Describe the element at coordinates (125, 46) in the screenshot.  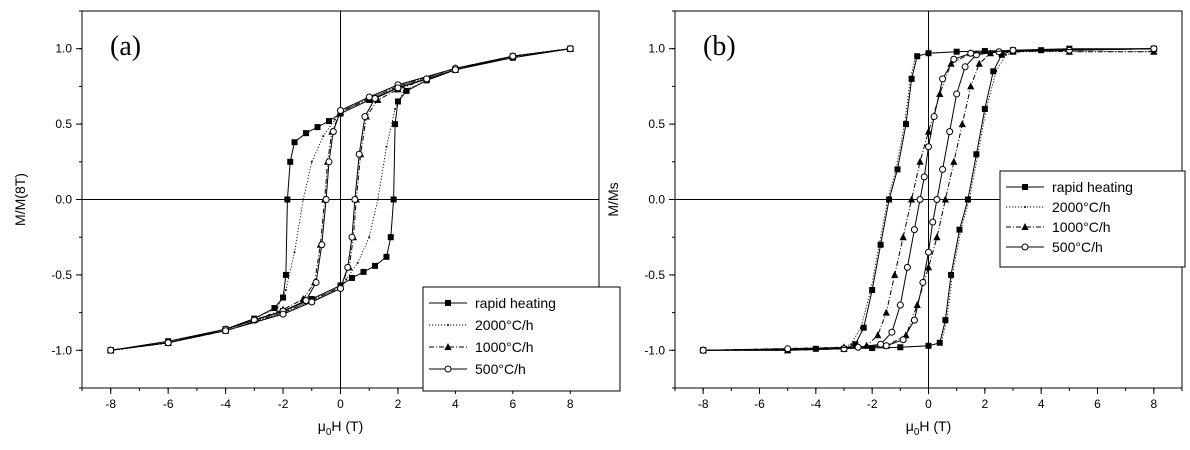
I see `panel-label: (a)` at that location.